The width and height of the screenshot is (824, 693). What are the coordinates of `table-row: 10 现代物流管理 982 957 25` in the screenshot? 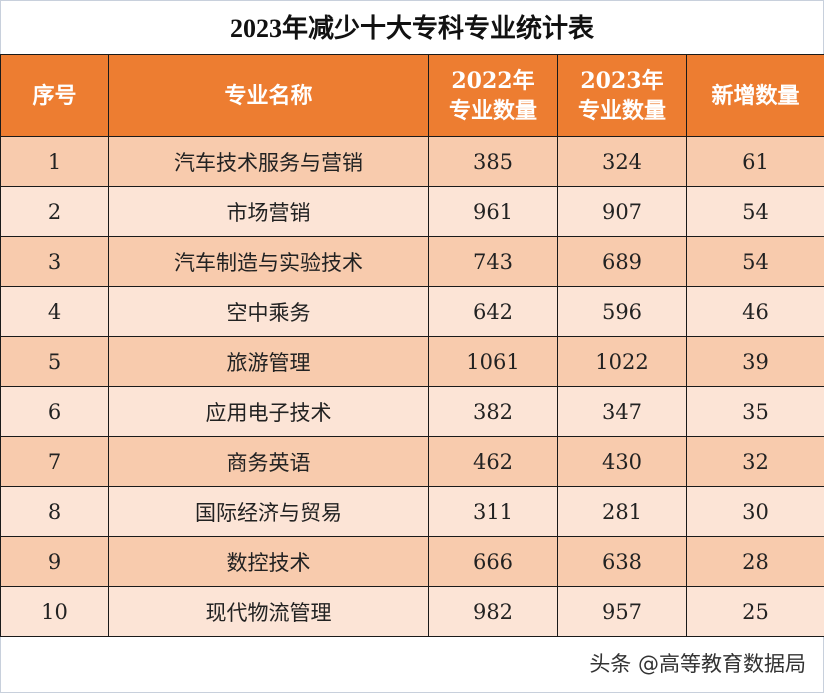 It's located at (412, 611).